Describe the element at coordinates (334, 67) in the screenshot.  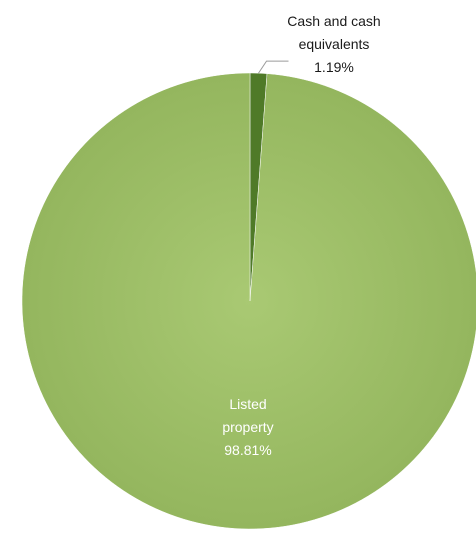
I see `label-cash-percent: 1.19%` at that location.